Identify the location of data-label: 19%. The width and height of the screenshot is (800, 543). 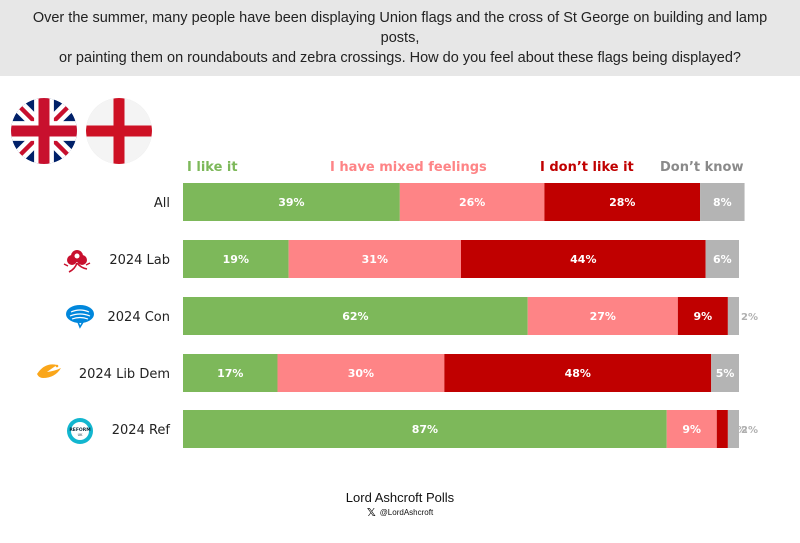
(236, 259).